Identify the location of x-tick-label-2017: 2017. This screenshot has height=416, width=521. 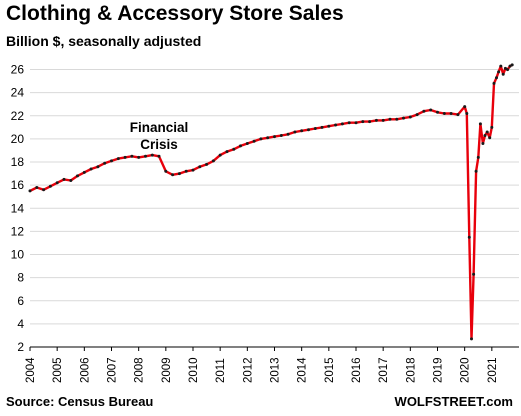
(384, 370).